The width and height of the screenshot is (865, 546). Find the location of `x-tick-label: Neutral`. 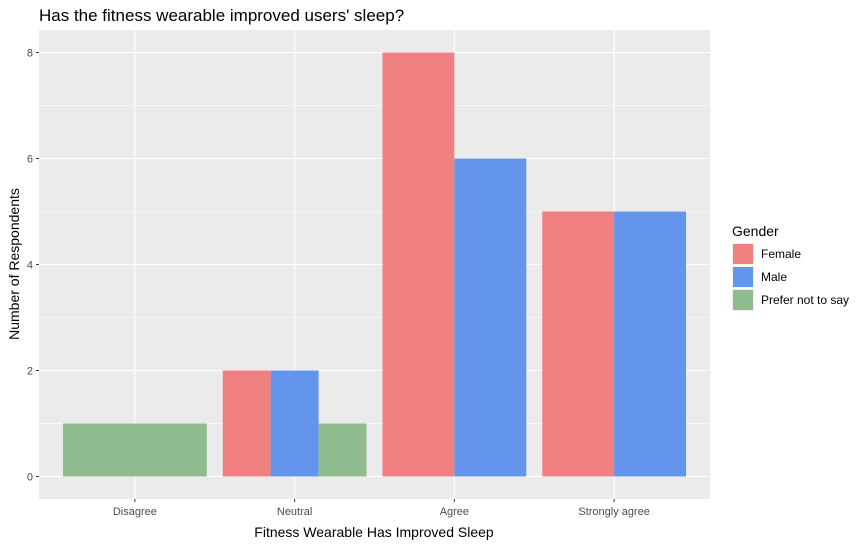

x-tick-label: Neutral is located at coordinates (294, 512).